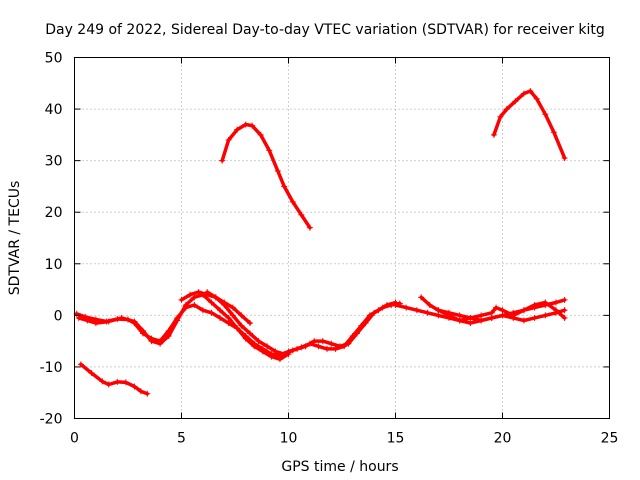  Describe the element at coordinates (51, 420) in the screenshot. I see `y-tick-label: -20` at that location.